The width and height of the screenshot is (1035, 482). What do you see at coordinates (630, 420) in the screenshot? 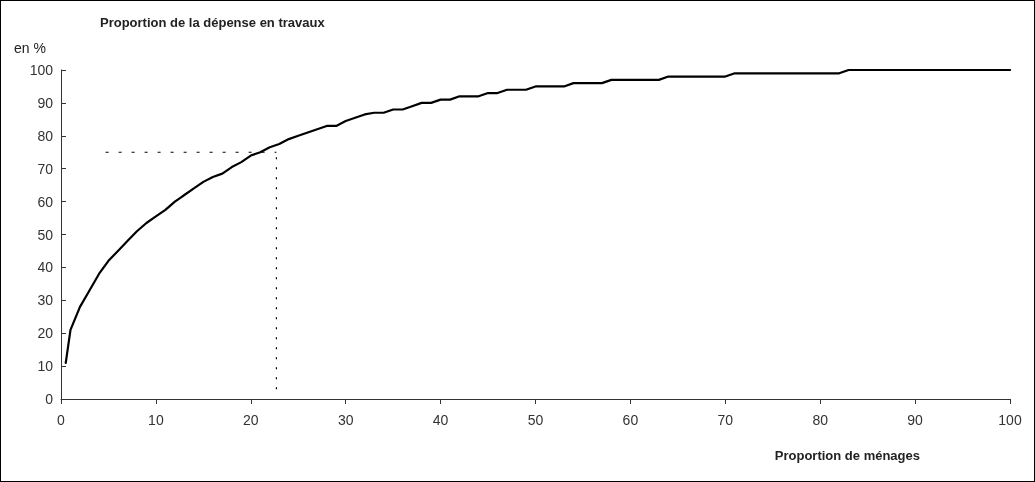
I see `x-tick-label: 60` at bounding box center [630, 420].